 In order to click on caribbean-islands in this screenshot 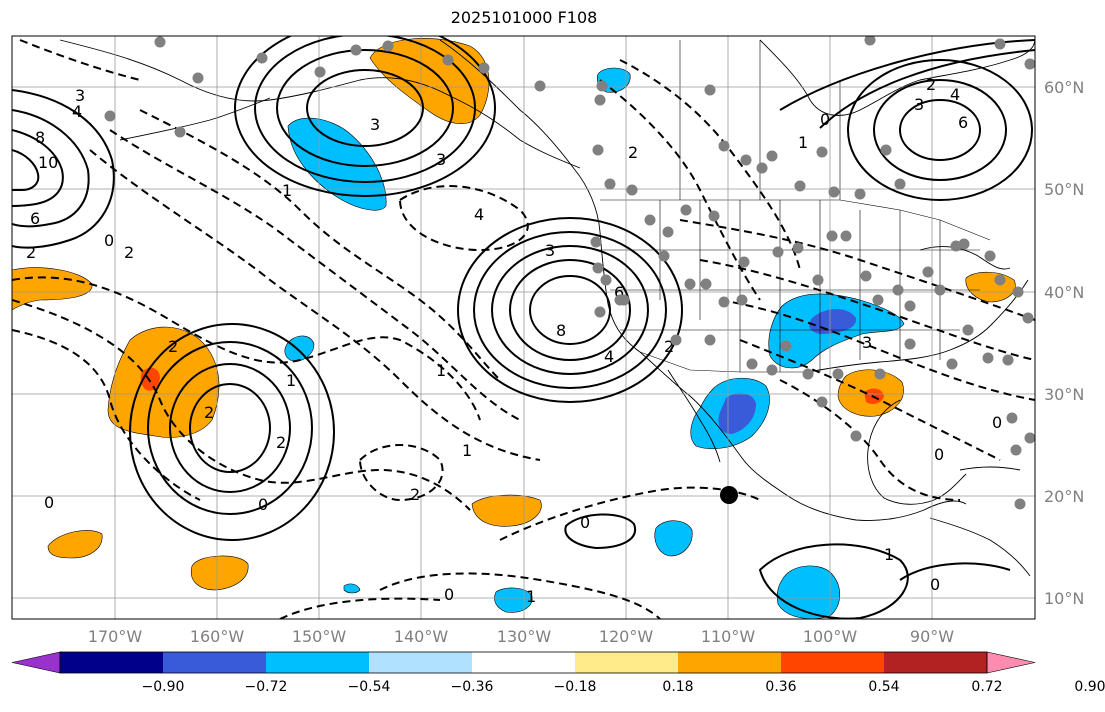, I will do `click(990, 468)`.